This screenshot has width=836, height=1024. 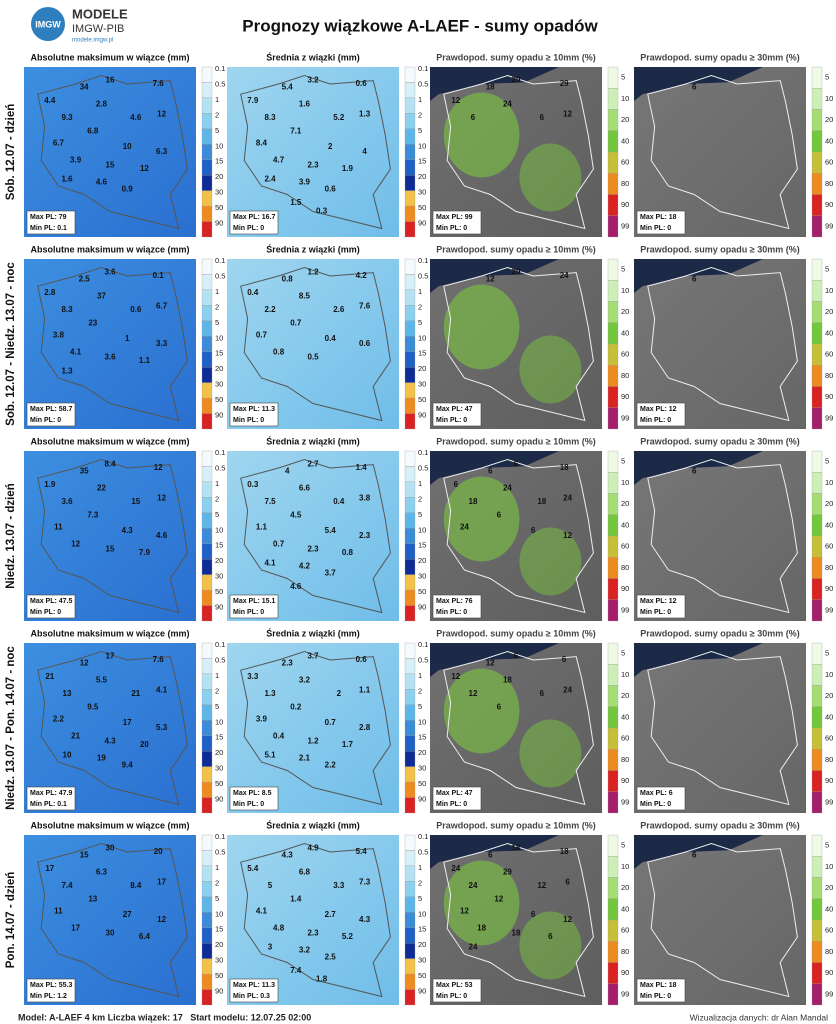 What do you see at coordinates (296, 202) in the screenshot?
I see `map-value: 1.5` at bounding box center [296, 202].